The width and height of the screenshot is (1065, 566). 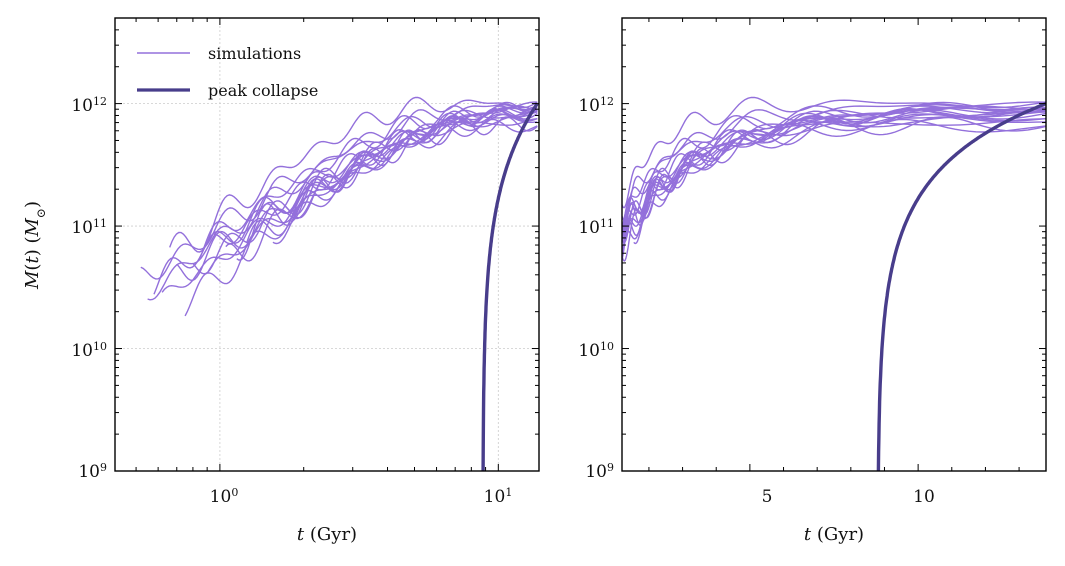 What do you see at coordinates (510, 286) in the screenshot?
I see `peak-collapse-curve-left` at bounding box center [510, 286].